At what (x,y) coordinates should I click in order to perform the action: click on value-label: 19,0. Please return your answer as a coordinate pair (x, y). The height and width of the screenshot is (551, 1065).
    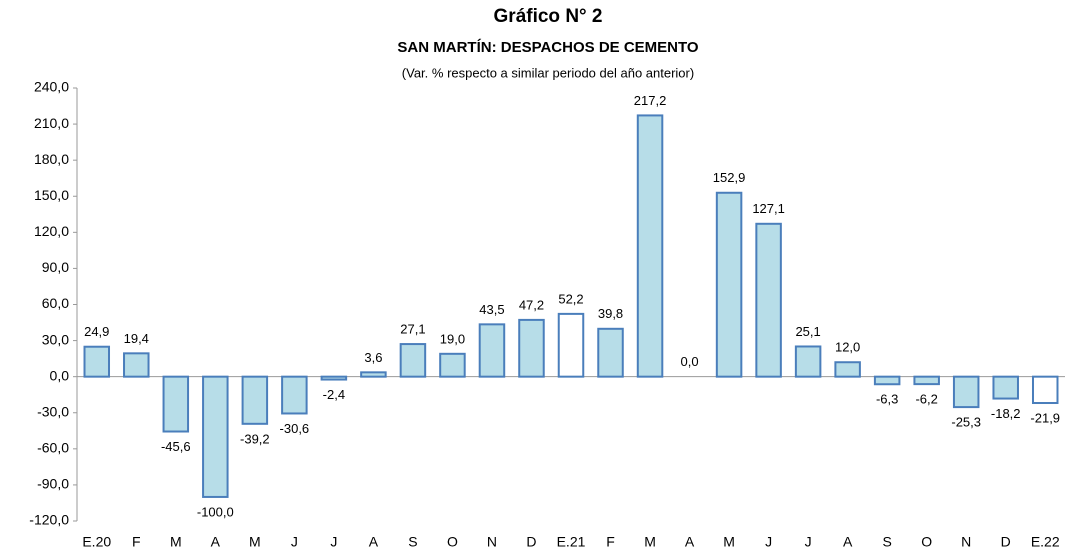
    Looking at the image, I should click on (452, 338).